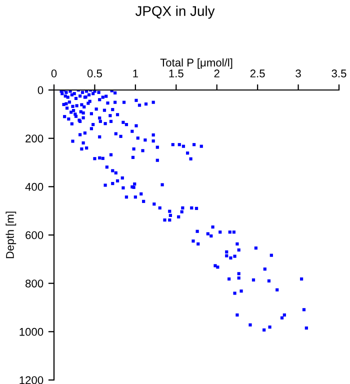 This screenshot has width=350, height=384. Describe the element at coordinates (35, 284) in the screenshot. I see `y-tick-label: 800` at that location.